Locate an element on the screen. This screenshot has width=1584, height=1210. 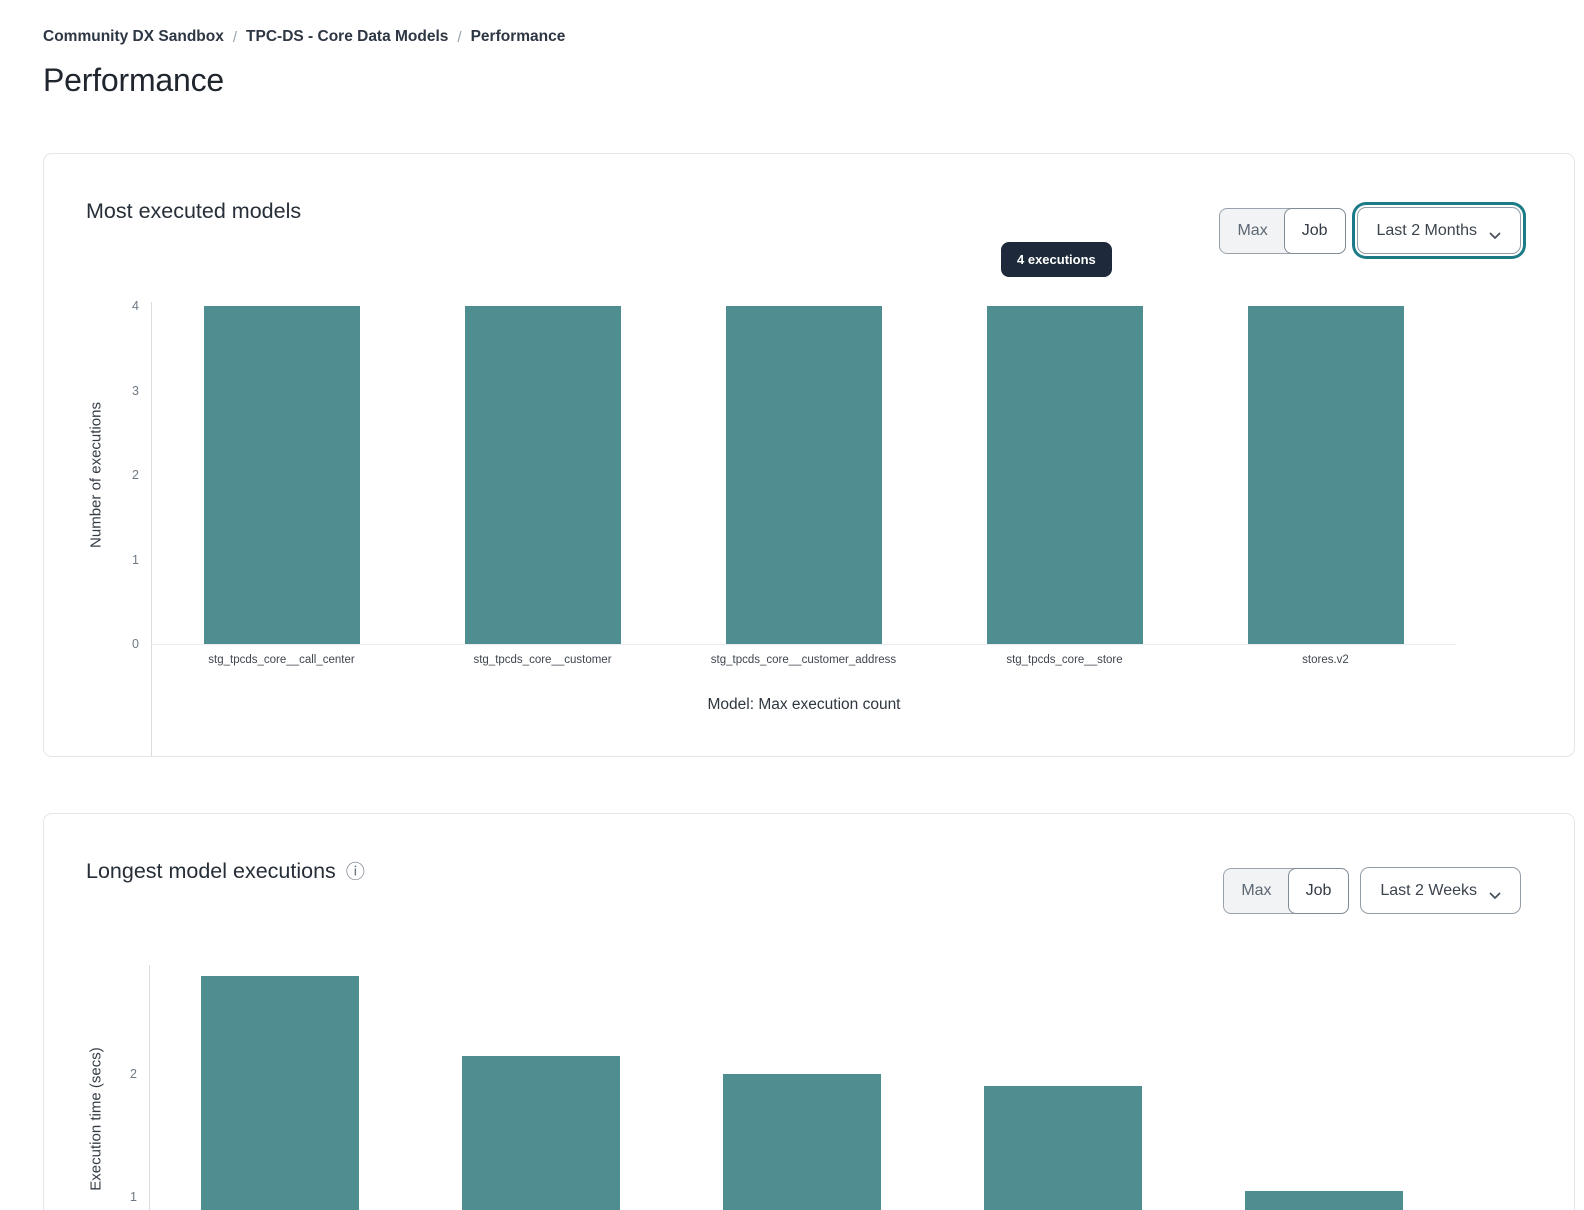
breadcrumb-item-environment: TPC-DS - Core Data Models is located at coordinates (347, 36).